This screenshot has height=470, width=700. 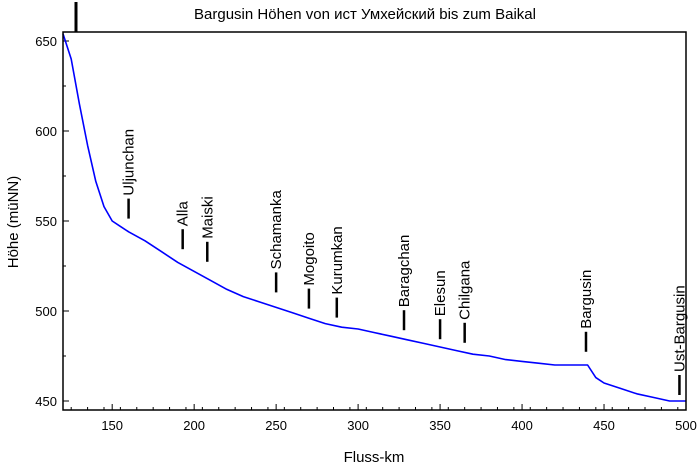 What do you see at coordinates (46, 221) in the screenshot?
I see `y-tick-label: 550` at bounding box center [46, 221].